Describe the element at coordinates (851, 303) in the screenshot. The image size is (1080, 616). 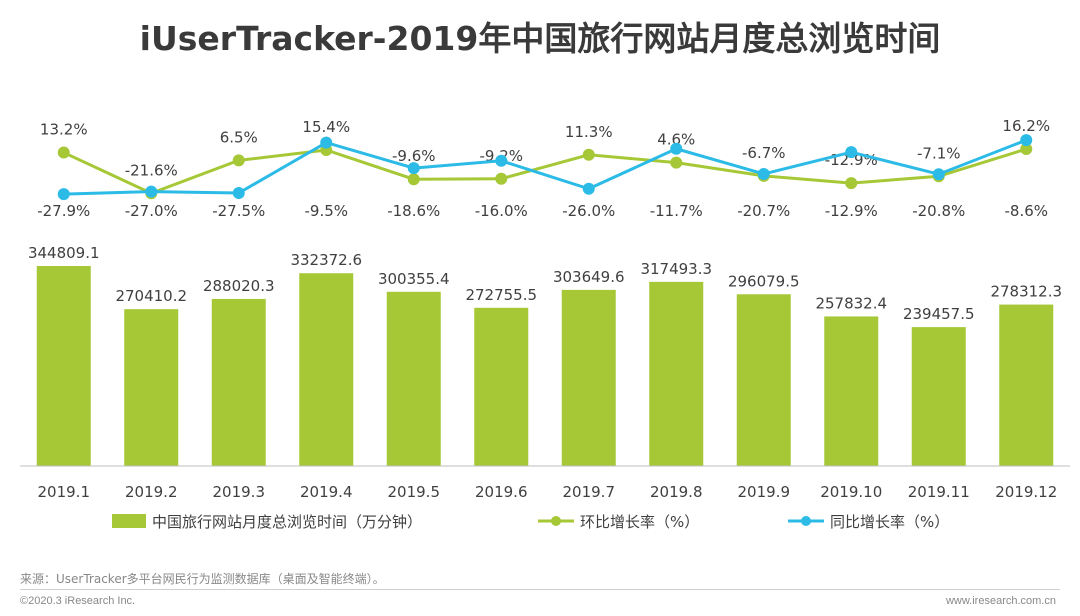
I see `bar-value-label: 257832.4` at that location.